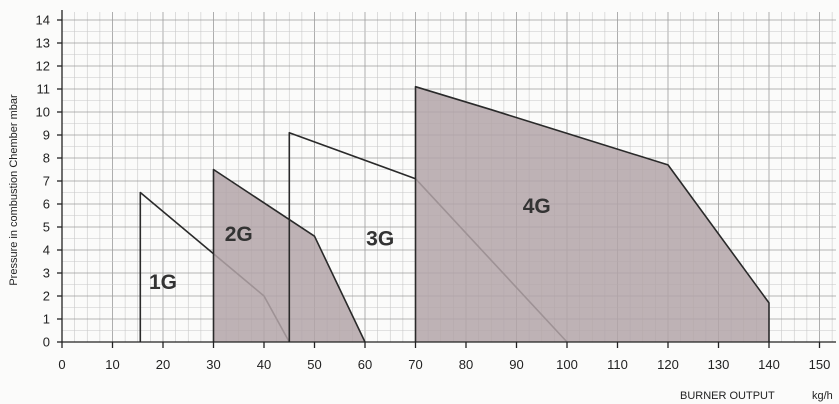  What do you see at coordinates (380, 238) in the screenshot?
I see `region-label-3g: 3G` at bounding box center [380, 238].